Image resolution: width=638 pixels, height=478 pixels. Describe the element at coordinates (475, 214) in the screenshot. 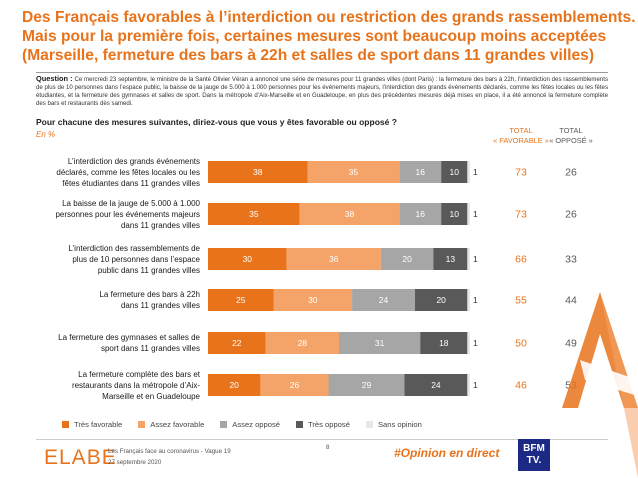

I see `bar-value-label-row2-s5: 1` at that location.